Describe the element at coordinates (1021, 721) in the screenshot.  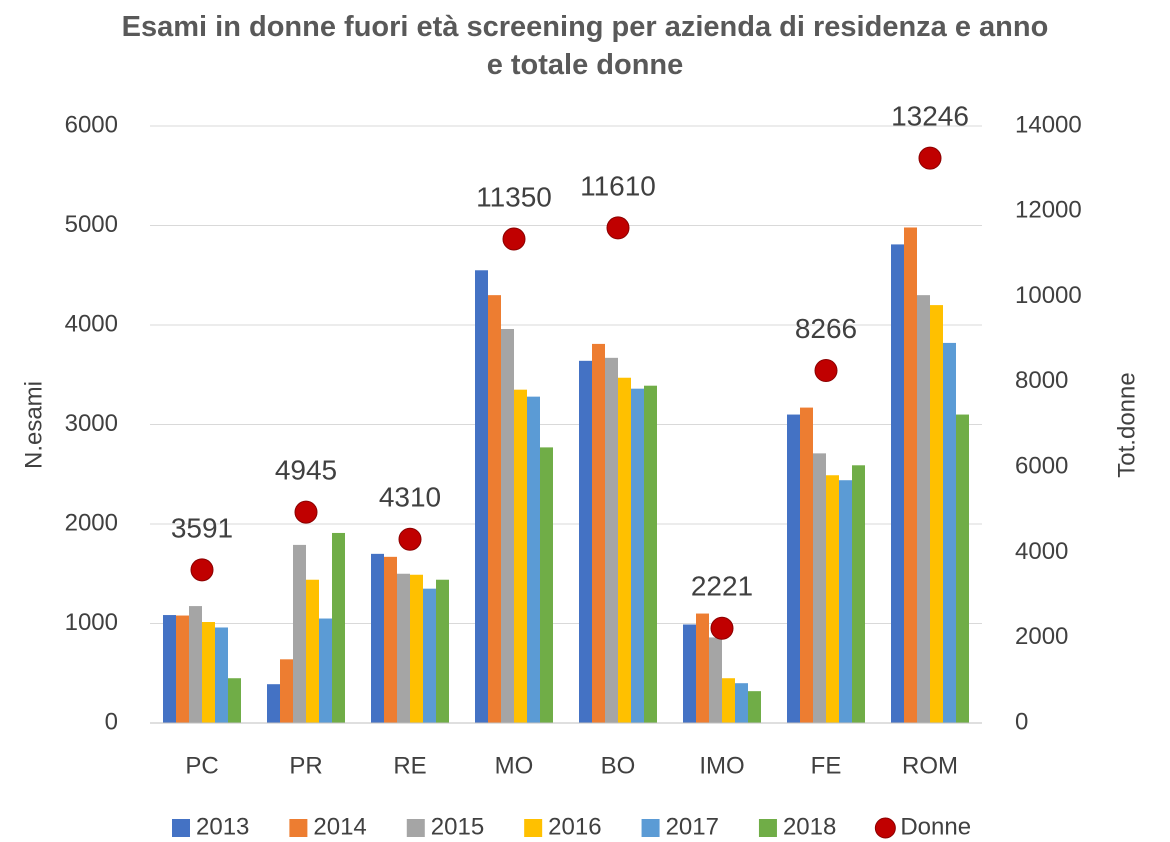
I see `y2-tick-label: 0` at that location.